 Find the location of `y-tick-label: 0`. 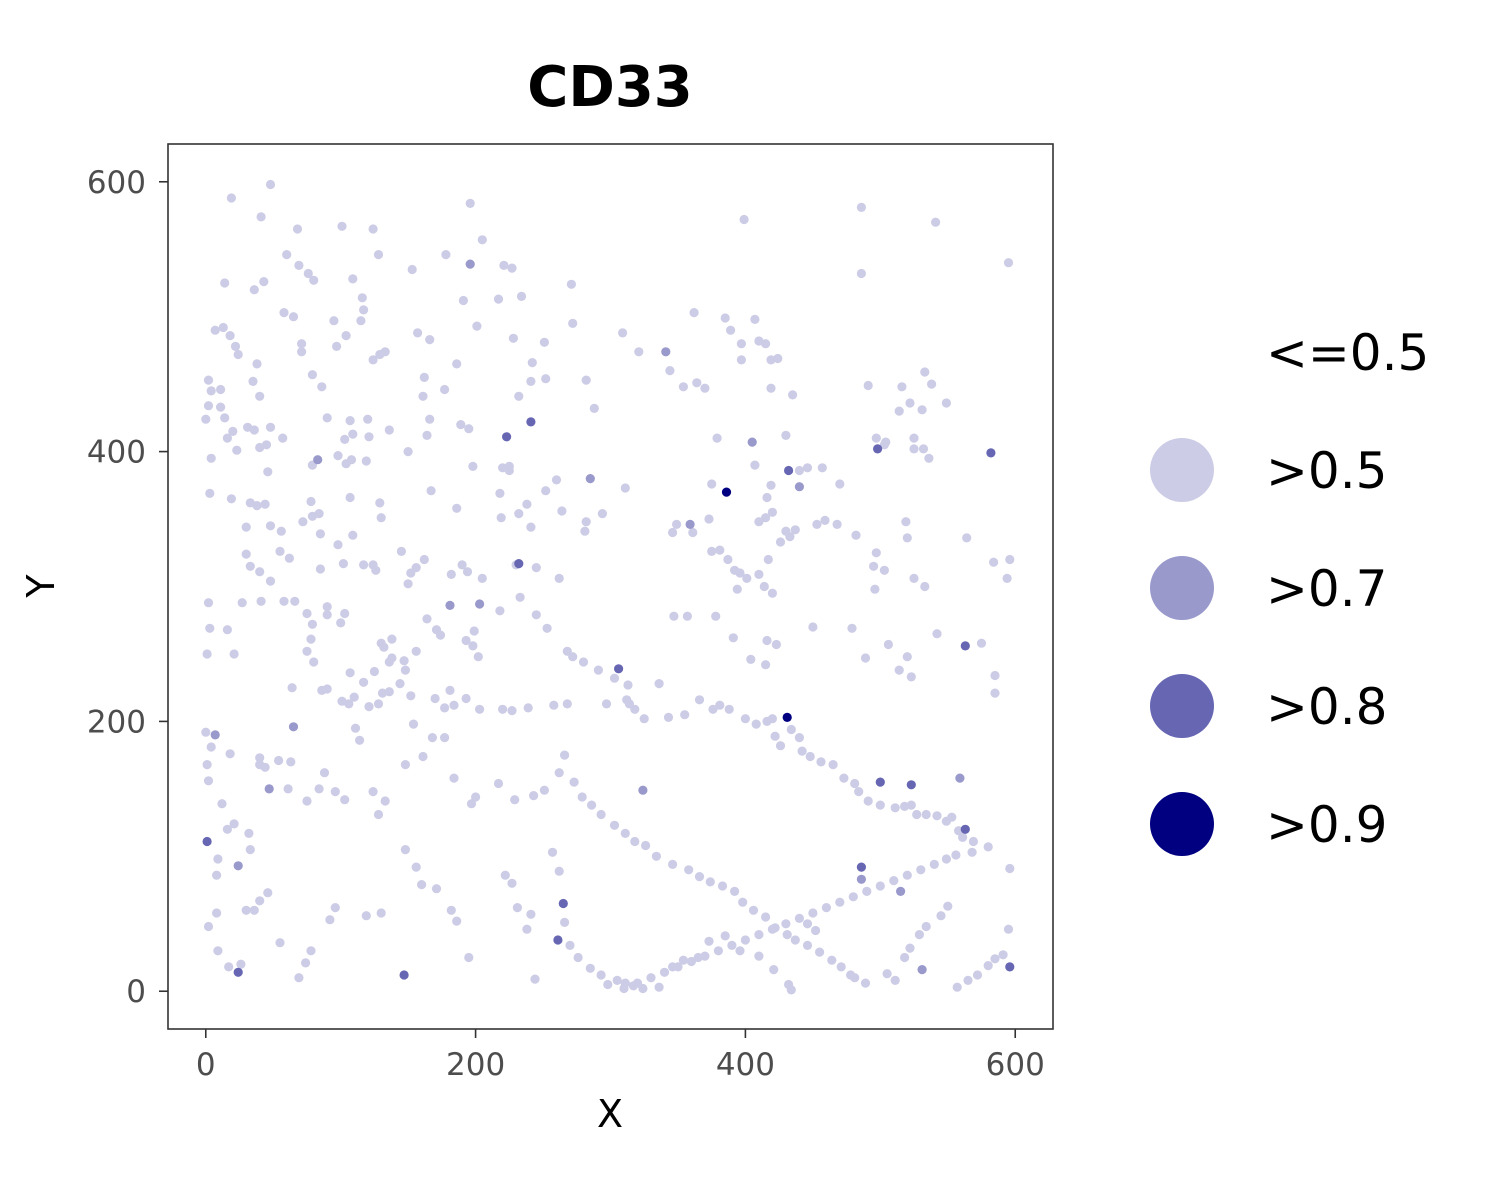

y-tick-label: 0 is located at coordinates (136, 992).